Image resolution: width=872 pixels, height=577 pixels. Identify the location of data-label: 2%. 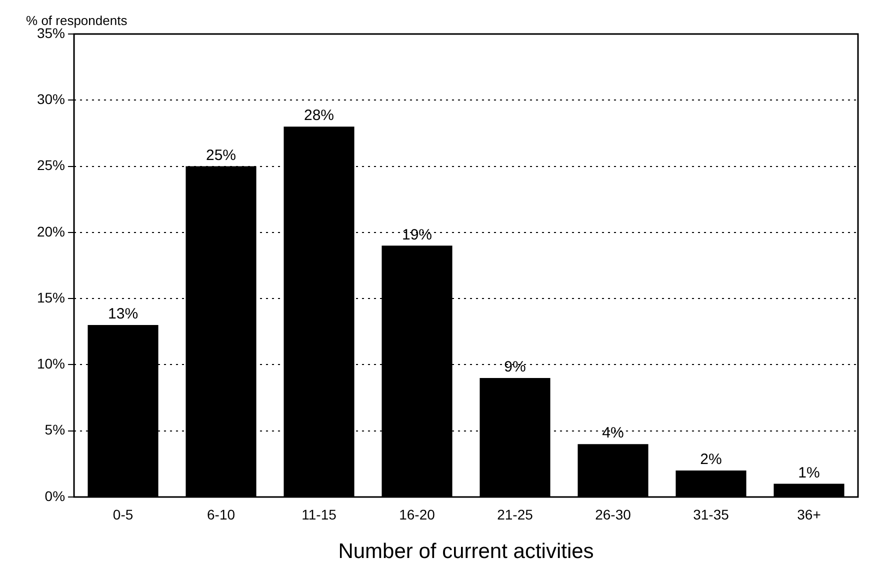
(711, 459).